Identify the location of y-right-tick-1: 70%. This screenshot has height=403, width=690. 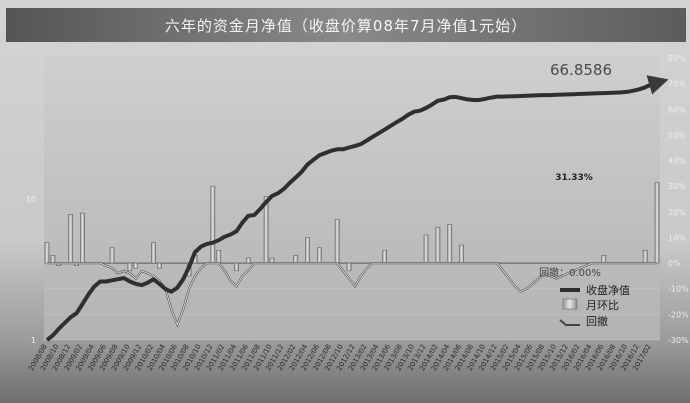
(677, 84).